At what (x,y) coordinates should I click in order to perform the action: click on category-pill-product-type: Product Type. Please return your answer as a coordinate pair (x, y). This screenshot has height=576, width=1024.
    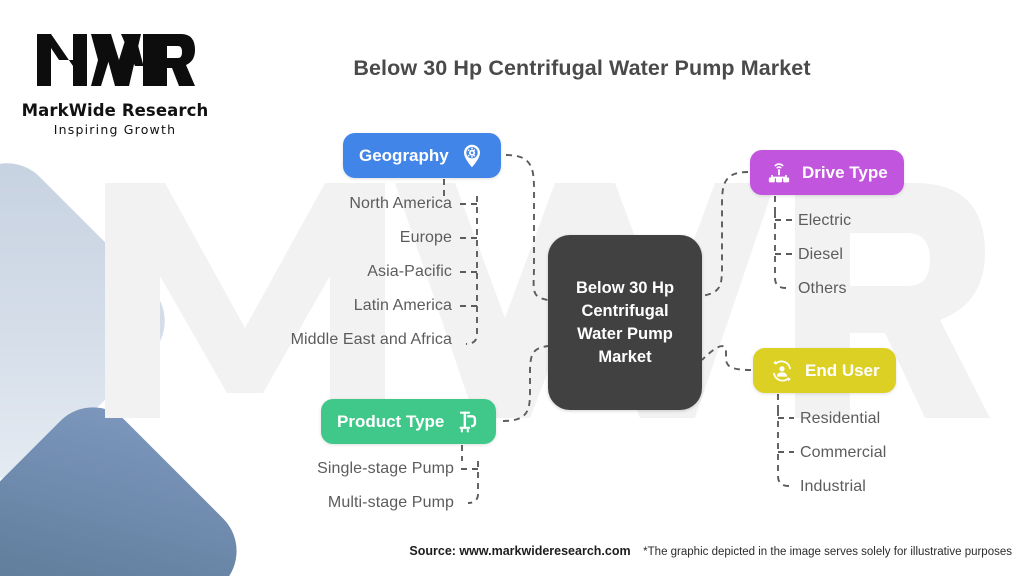
    Looking at the image, I should click on (409, 421).